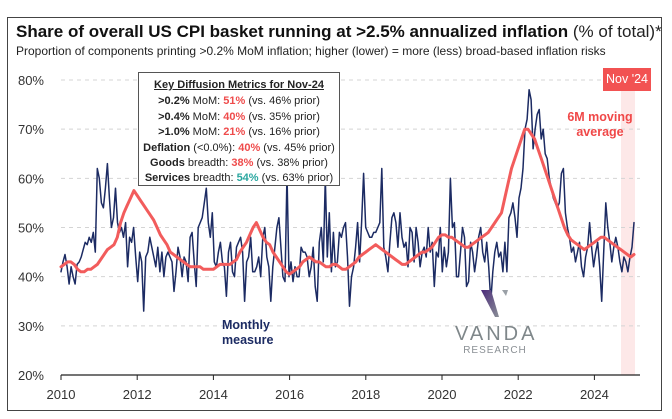 The image size is (672, 419). I want to click on metrics-heading: Key Diffusion Metrics for Nov-24, so click(239, 85).